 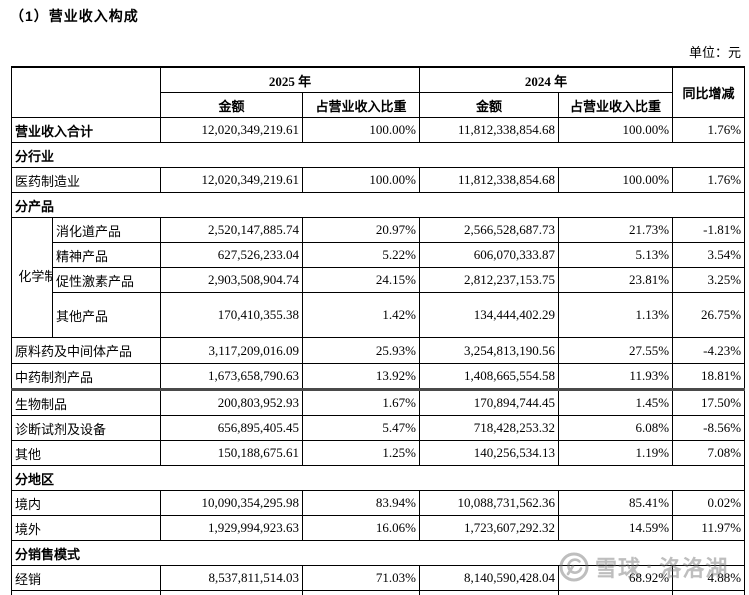 What do you see at coordinates (361, 105) in the screenshot?
I see `col-header-pct-2025: 占营业收入比重` at bounding box center [361, 105].